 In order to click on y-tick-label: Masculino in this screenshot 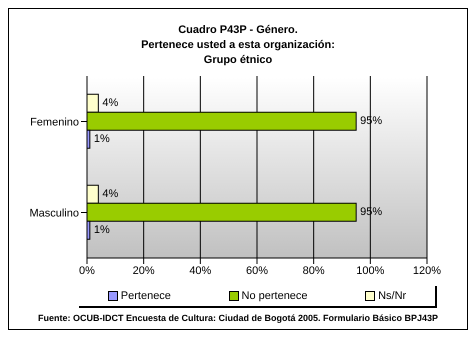, I will do `click(54, 213)`.